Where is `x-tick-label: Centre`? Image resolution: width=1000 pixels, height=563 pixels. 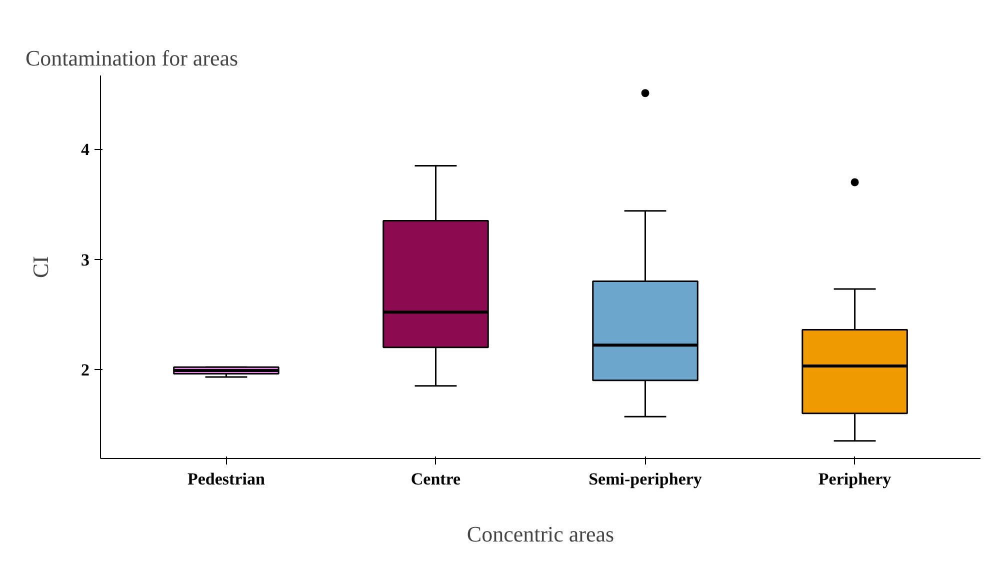
x-tick-label: Centre is located at coordinates (436, 479).